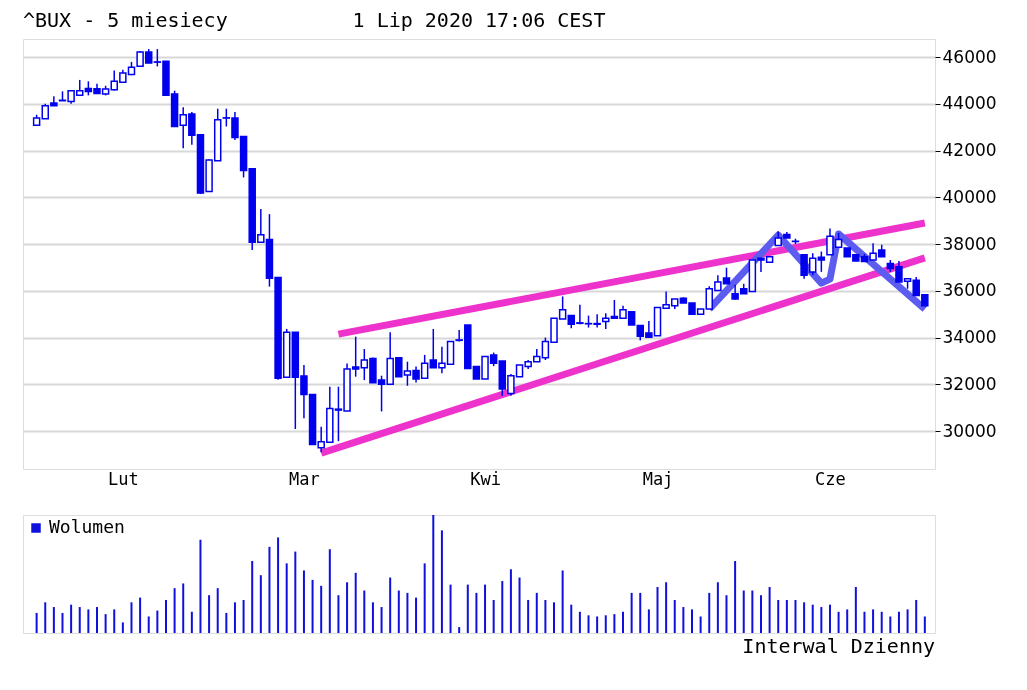  I want to click on y-tick-label: 40000, so click(969, 196).